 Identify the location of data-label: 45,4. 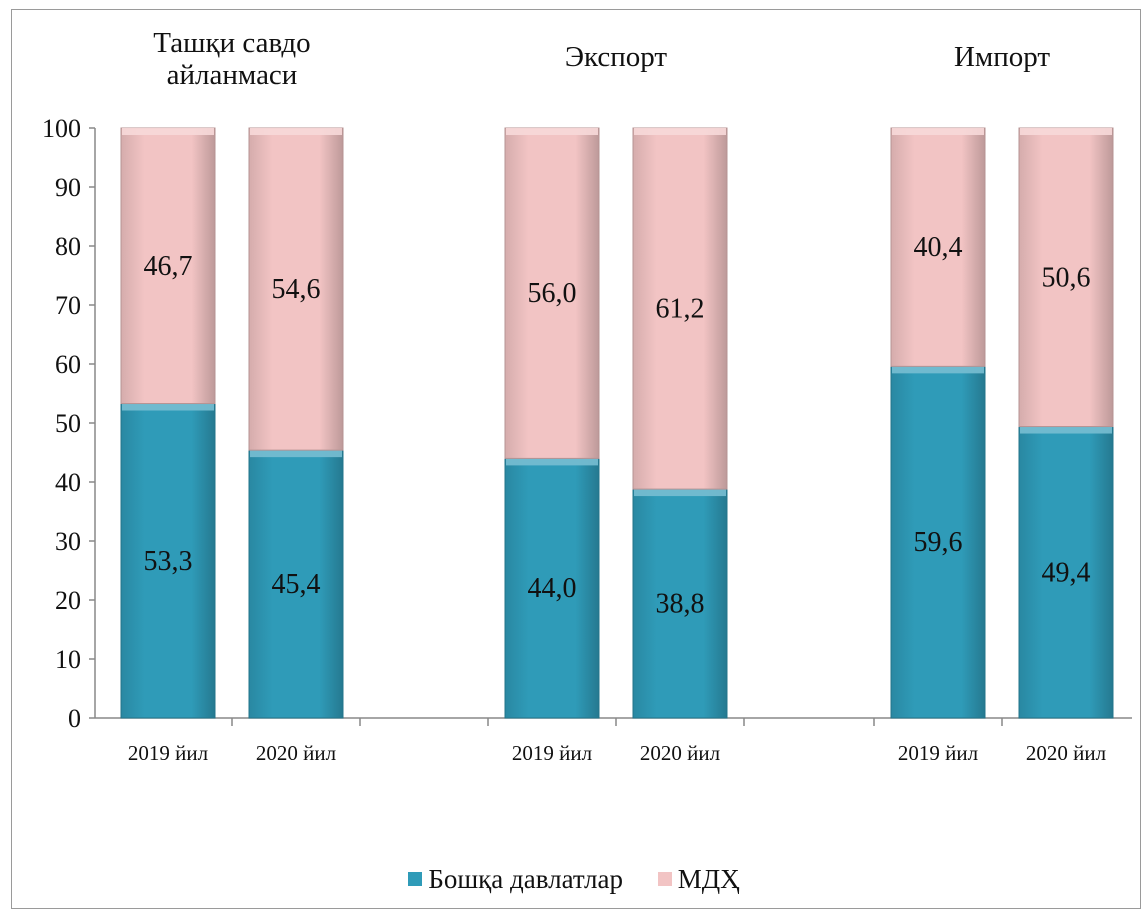
(296, 584).